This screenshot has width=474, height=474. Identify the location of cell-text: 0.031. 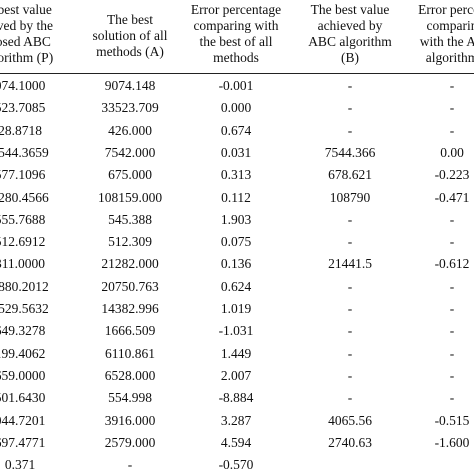
(236, 152).